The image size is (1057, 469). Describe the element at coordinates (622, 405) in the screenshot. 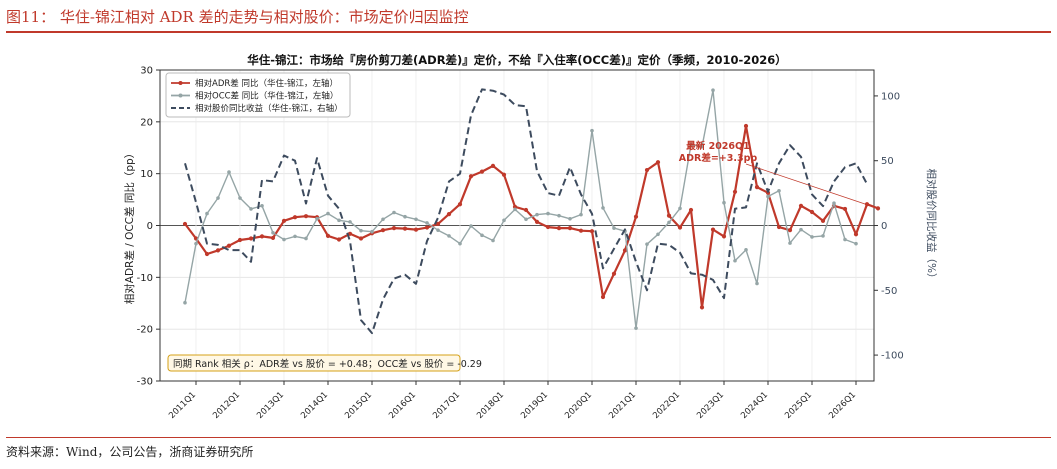

I see `x-tick-label: 2021Q1` at that location.